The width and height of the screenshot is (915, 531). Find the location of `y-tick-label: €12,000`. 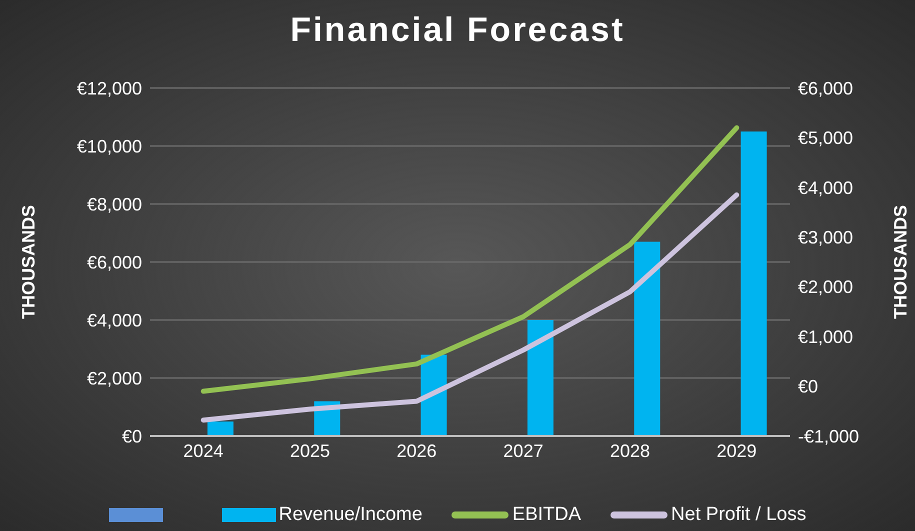

y-tick-label: €12,000 is located at coordinates (109, 88).